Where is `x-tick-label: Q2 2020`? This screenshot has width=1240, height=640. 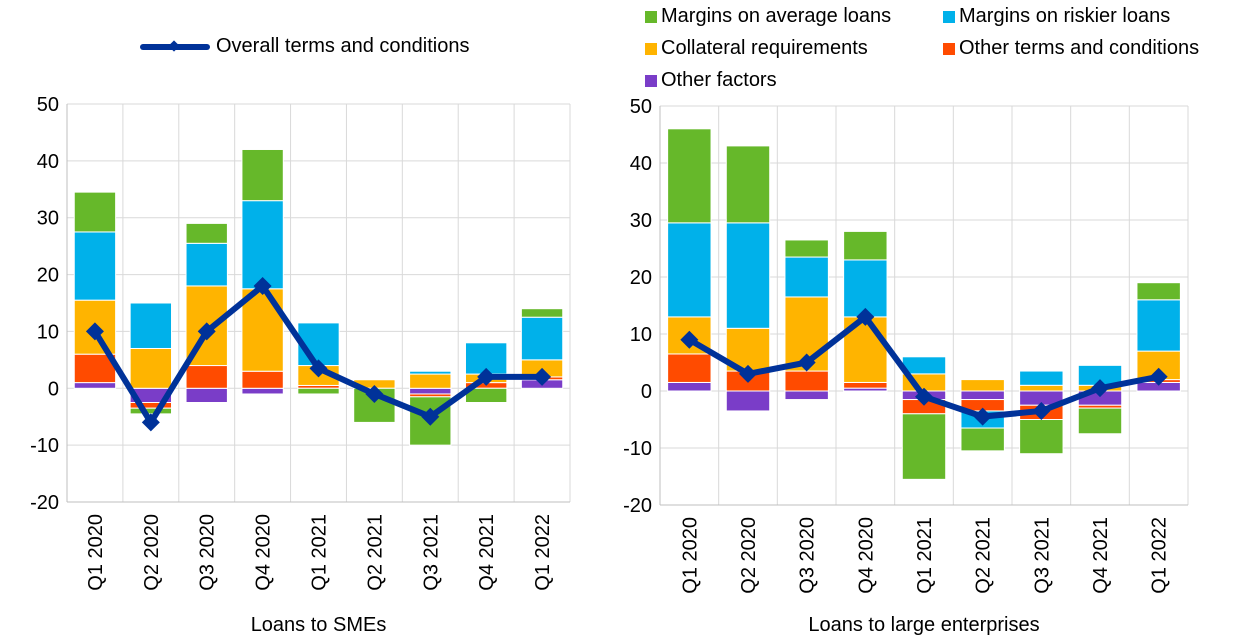 x-tick-label: Q2 2020 is located at coordinates (152, 552).